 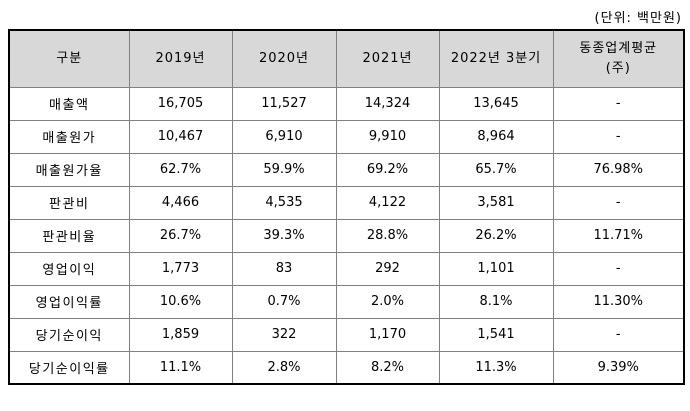 I want to click on value-cell: 13,645, so click(x=496, y=103).